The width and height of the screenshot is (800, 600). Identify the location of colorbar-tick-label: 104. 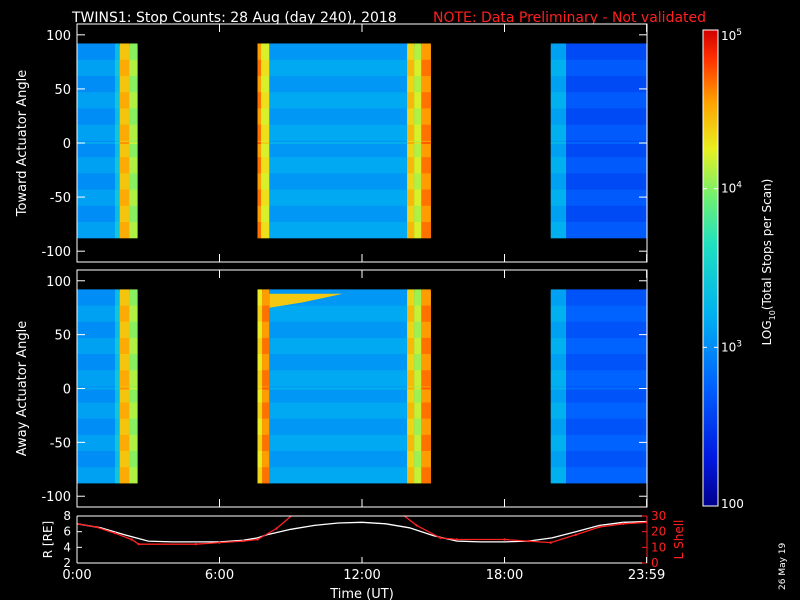
(731, 188).